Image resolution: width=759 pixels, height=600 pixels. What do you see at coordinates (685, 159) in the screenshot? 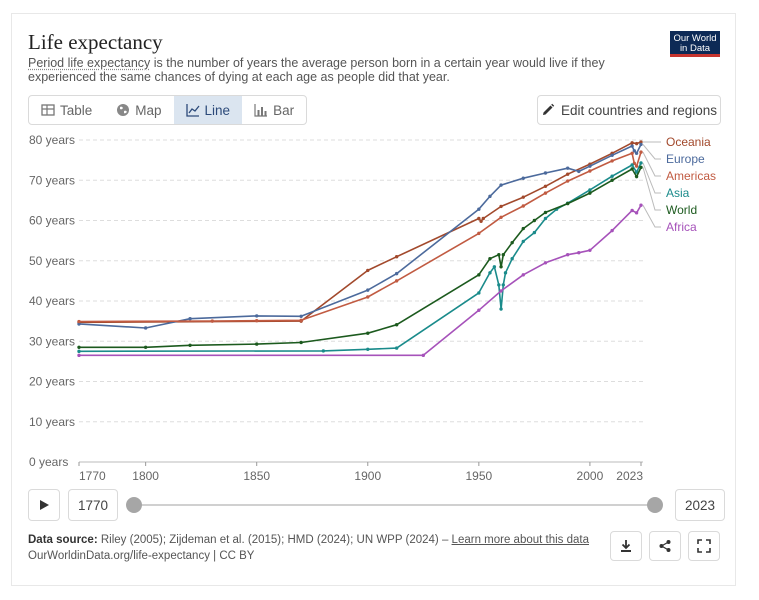
I see `series-label-europe: Europe` at bounding box center [685, 159].